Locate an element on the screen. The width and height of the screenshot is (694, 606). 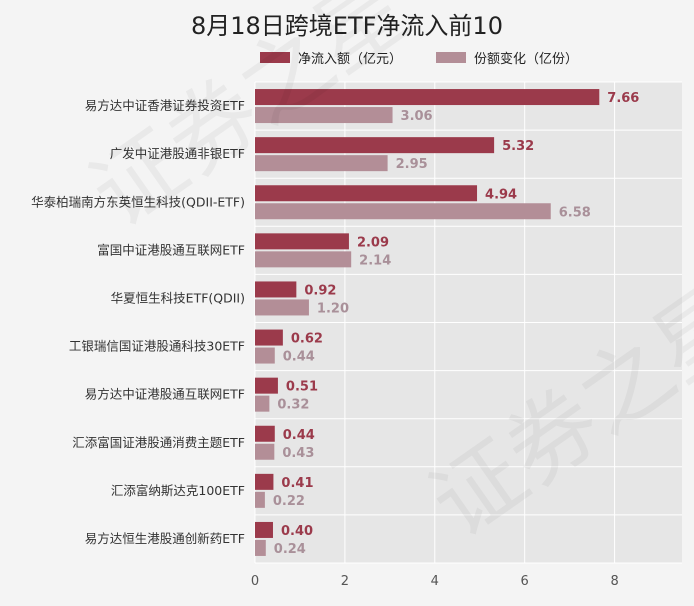
legend-item-share-change: 份额变化（亿份） is located at coordinates (507, 57).